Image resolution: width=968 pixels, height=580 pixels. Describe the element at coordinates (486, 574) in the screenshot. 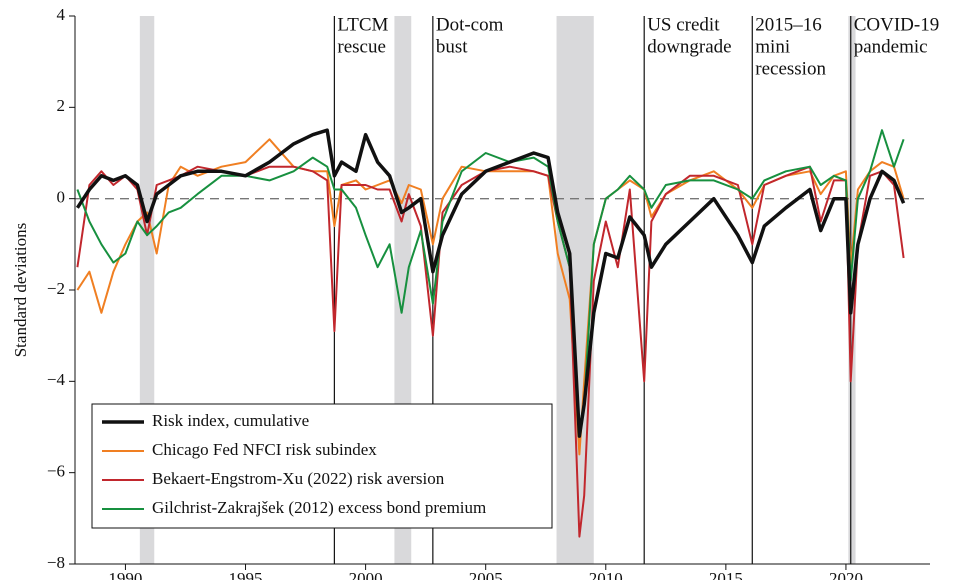

I see `x-tick-label: 2005` at that location.